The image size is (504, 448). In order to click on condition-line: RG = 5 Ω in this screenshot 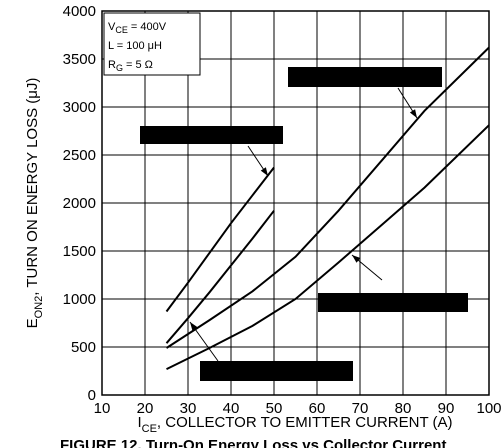, I will do `click(130, 66)`.